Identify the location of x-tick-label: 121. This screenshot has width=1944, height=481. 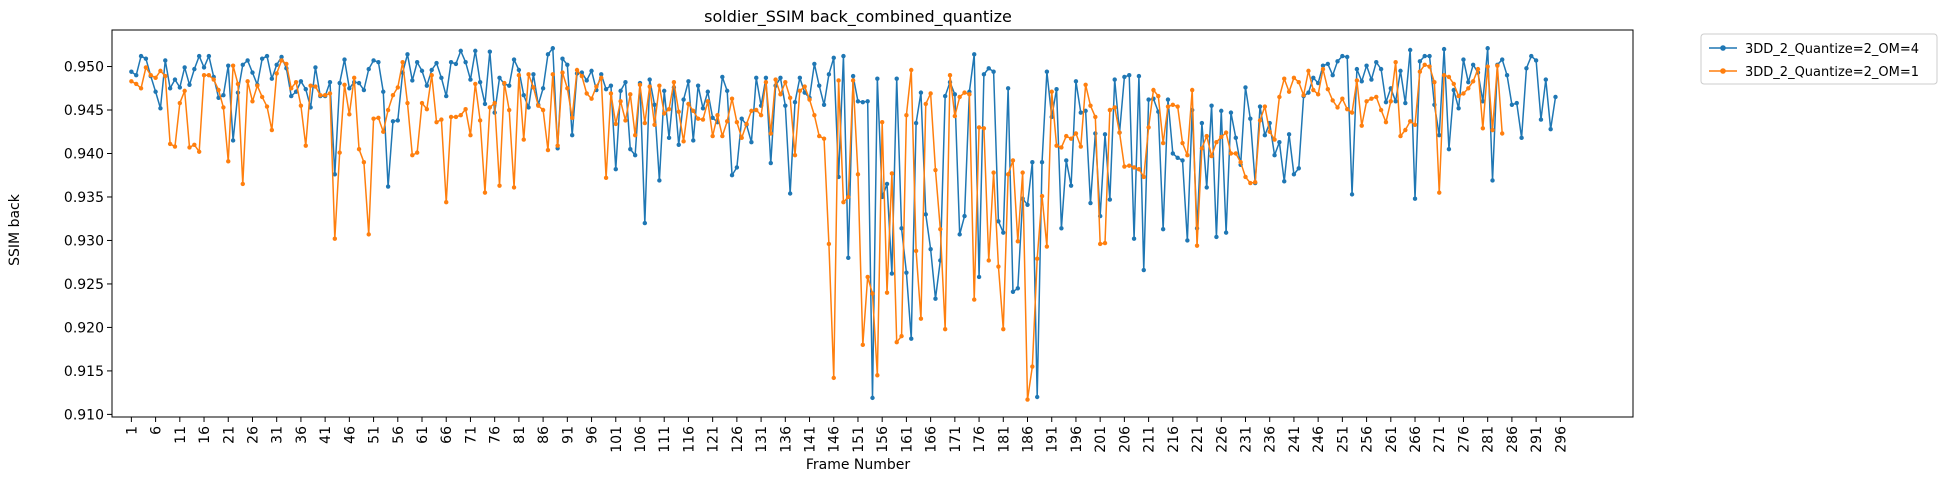
(714, 439).